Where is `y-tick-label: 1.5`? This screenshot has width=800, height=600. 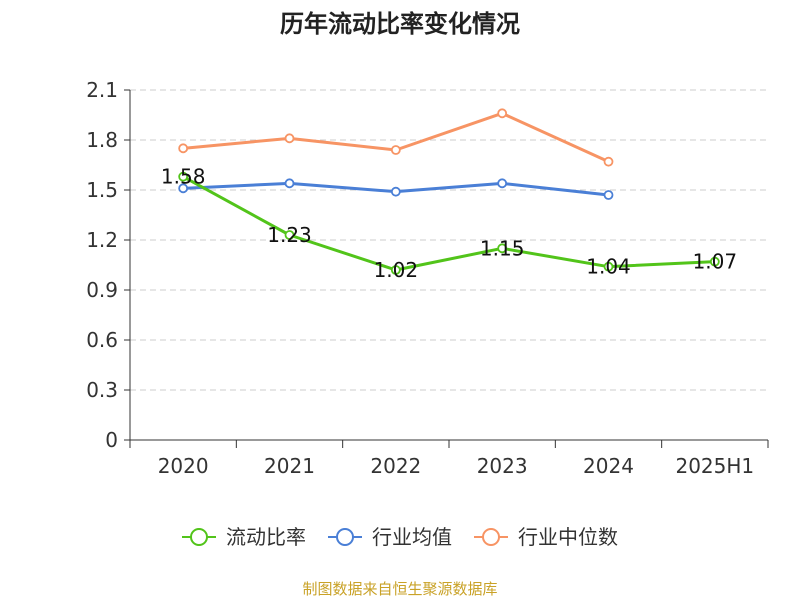 y-tick-label: 1.5 is located at coordinates (102, 190).